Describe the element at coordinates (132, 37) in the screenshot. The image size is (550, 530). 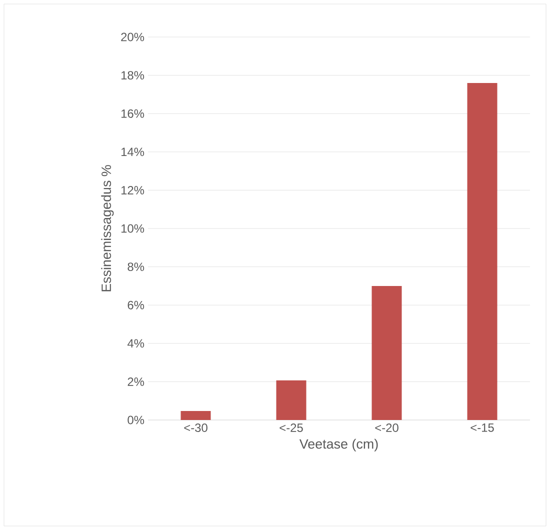
I see `y-tick-label: 20%` at that location.